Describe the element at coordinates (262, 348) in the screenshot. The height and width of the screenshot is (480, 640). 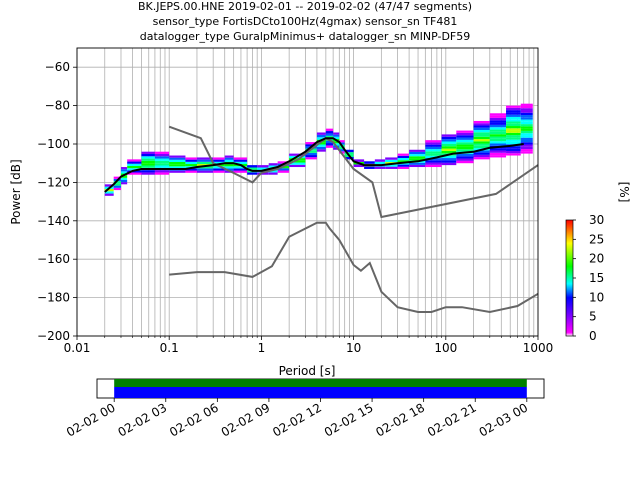
I see `x-tick-label: 1` at that location.